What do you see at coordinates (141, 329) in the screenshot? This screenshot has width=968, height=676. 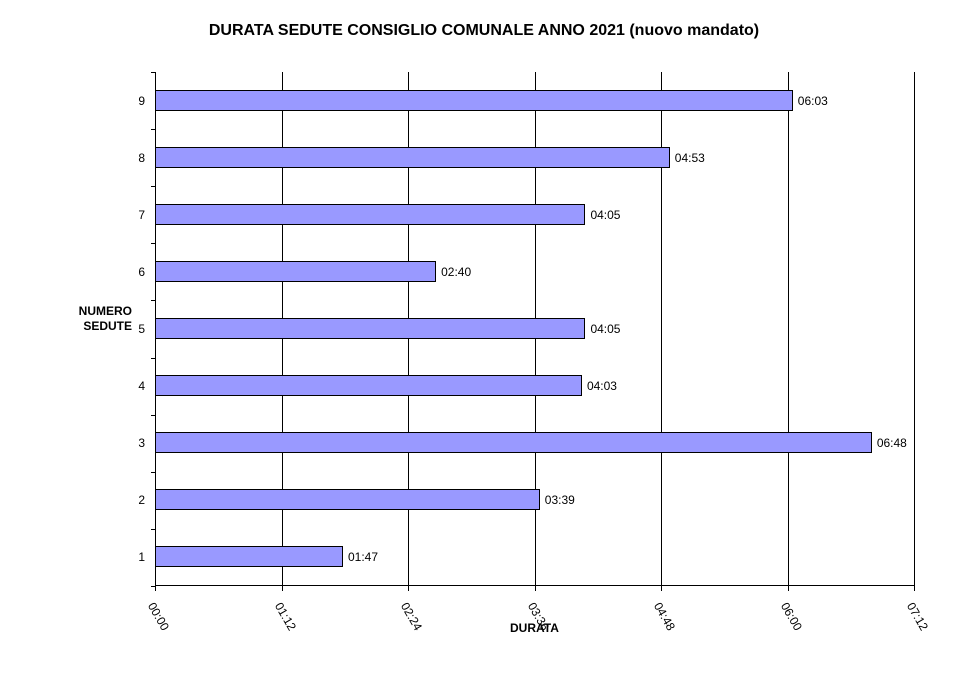 I see `y-tick-label: 5` at bounding box center [141, 329].